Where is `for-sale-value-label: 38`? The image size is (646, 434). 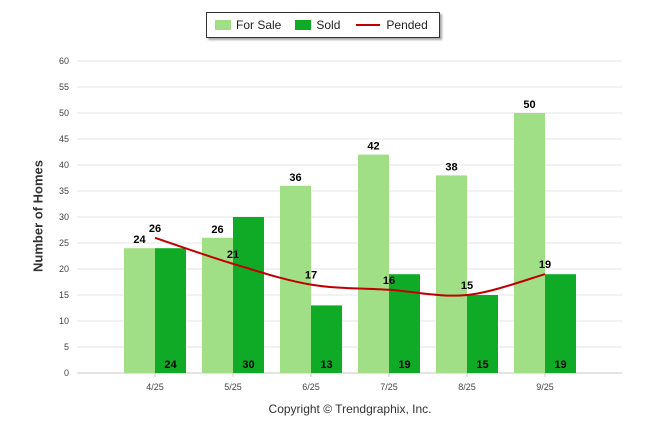
for-sale-value-label: 38 is located at coordinates (451, 167).